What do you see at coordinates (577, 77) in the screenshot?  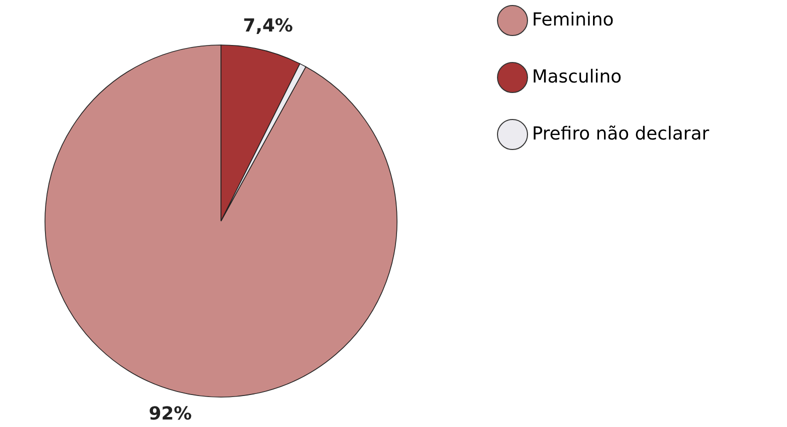 I see `legend-label: Masculino` at bounding box center [577, 77].